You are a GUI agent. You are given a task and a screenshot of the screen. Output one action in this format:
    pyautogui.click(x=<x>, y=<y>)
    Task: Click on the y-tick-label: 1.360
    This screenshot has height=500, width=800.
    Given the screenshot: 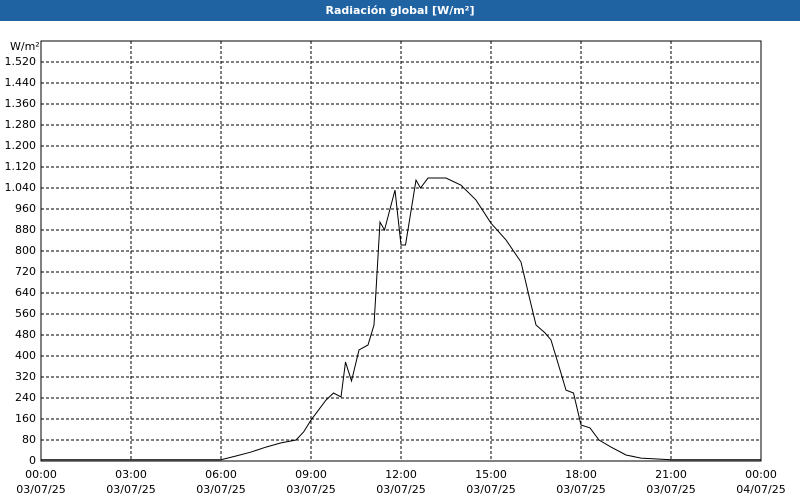 What is the action you would take?
    pyautogui.click(x=21, y=103)
    